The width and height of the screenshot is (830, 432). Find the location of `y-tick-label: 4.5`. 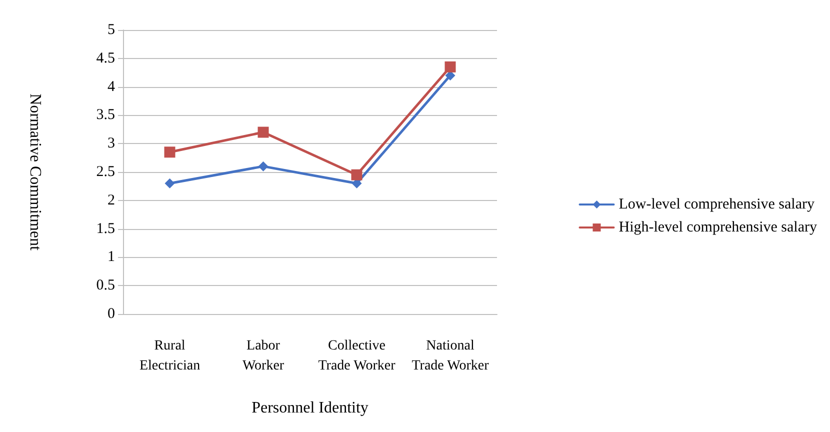

y-tick-label: 4.5 is located at coordinates (105, 58).